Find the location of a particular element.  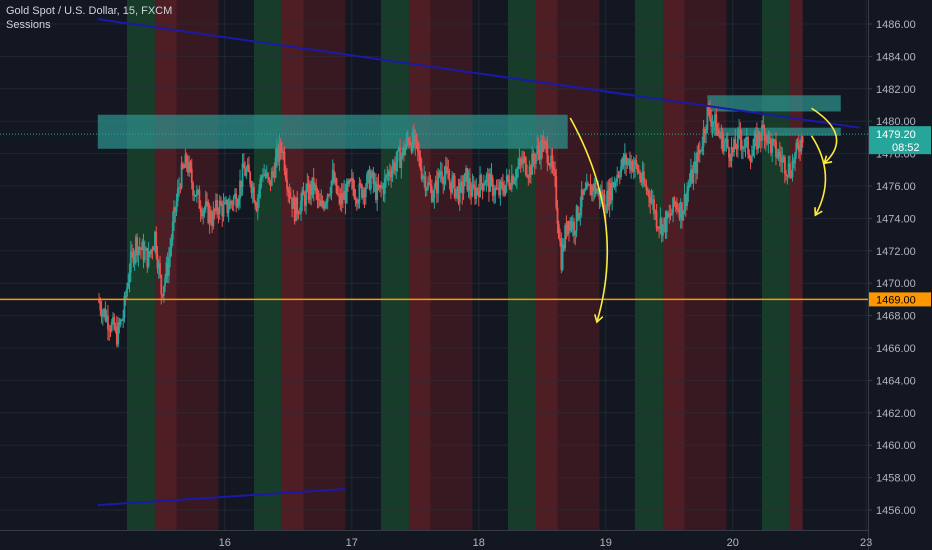

lower-trendline is located at coordinates (221, 497).